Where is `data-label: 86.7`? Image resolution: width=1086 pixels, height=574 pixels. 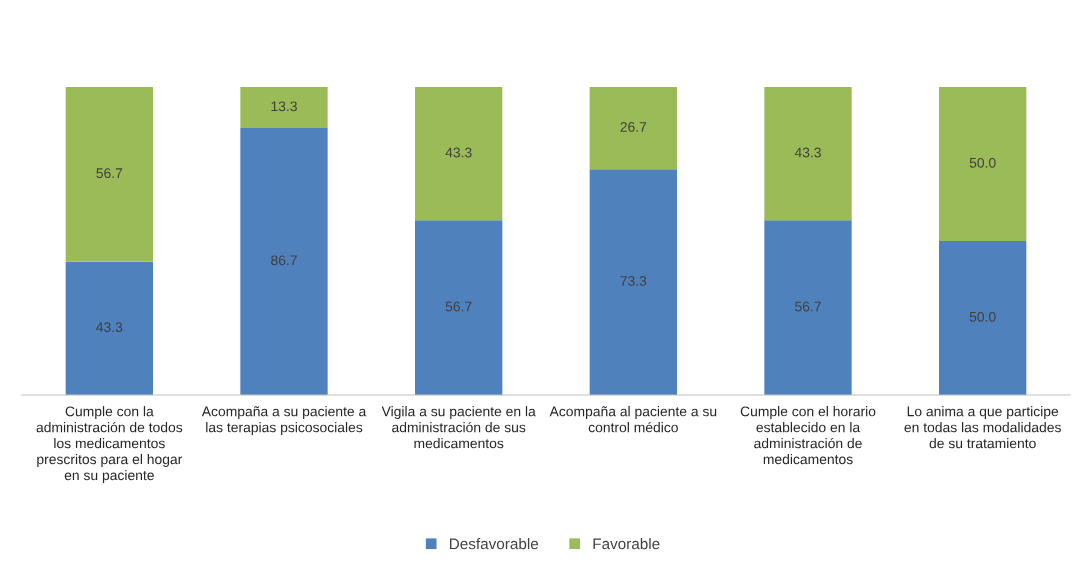 data-label: 86.7 is located at coordinates (284, 260).